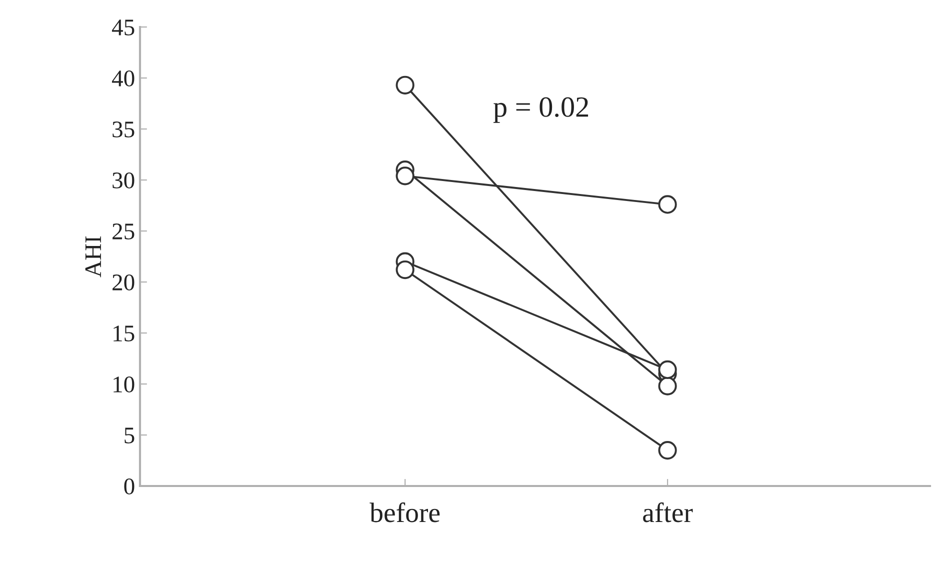  What do you see at coordinates (668, 512) in the screenshot?
I see `x-tick-label: after` at bounding box center [668, 512].